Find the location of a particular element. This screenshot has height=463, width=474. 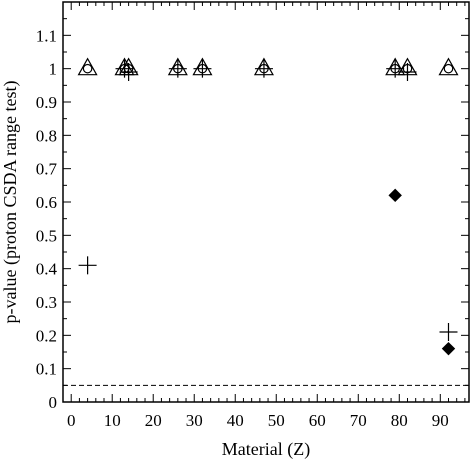

x-tick-label: 20 is located at coordinates (153, 420).